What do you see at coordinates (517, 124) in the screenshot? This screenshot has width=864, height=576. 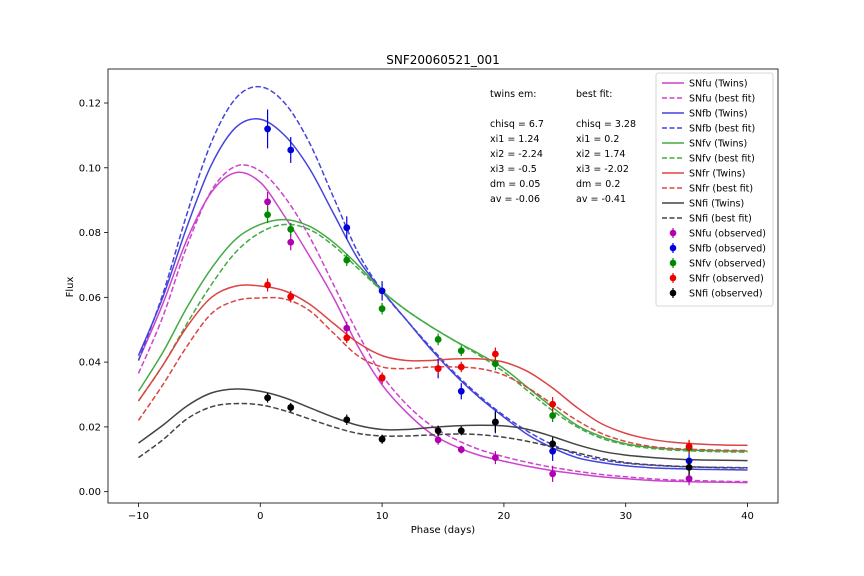 I see `annotation-line: chisq = 6.7` at bounding box center [517, 124].